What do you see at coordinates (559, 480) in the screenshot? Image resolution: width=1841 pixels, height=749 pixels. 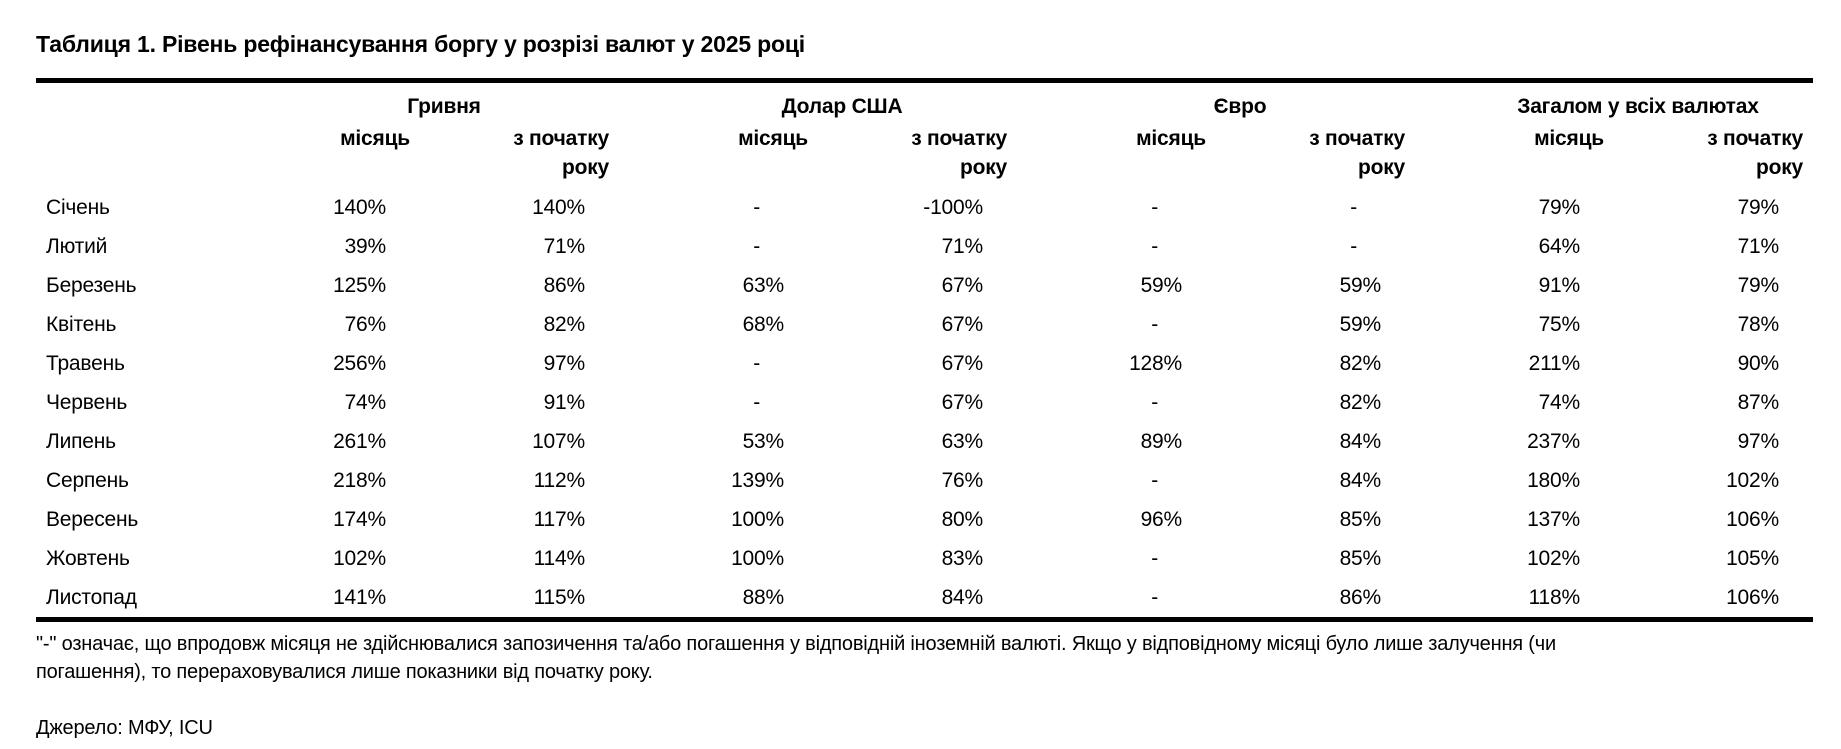 I see `value-cell: 112%` at bounding box center [559, 480].